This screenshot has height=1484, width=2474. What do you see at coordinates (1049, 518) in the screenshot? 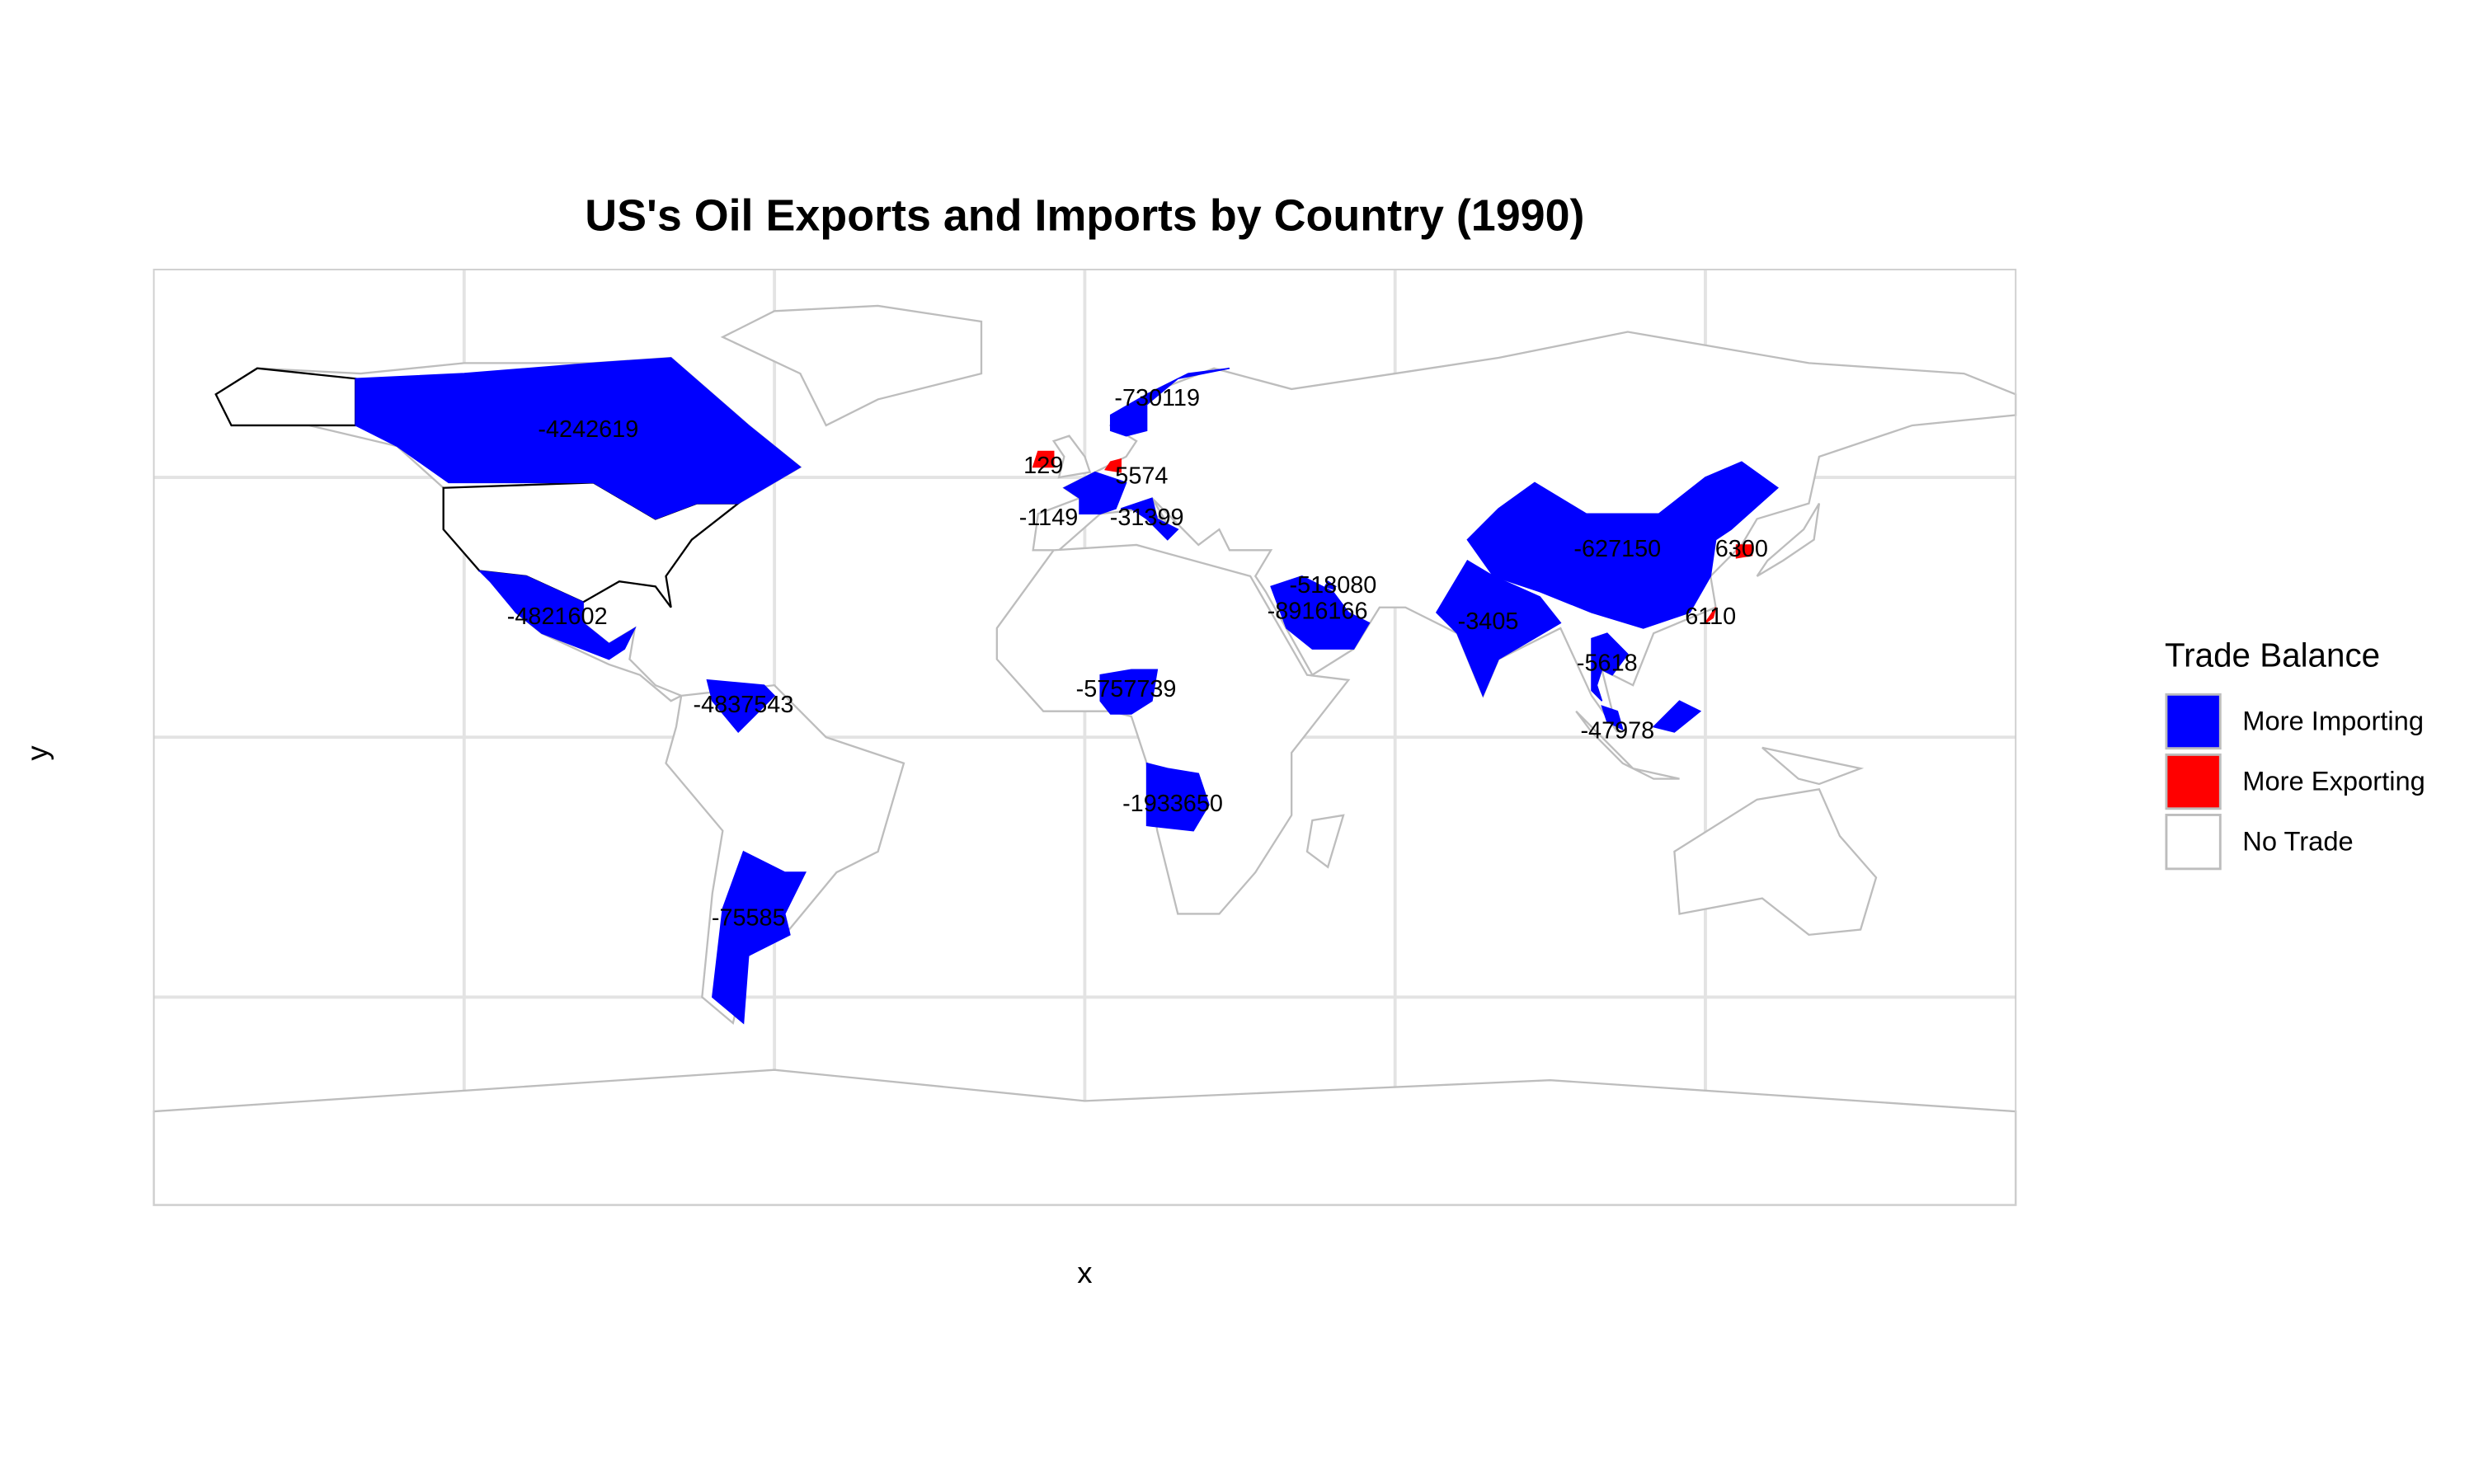
I see `value-label: -1149` at bounding box center [1049, 518].